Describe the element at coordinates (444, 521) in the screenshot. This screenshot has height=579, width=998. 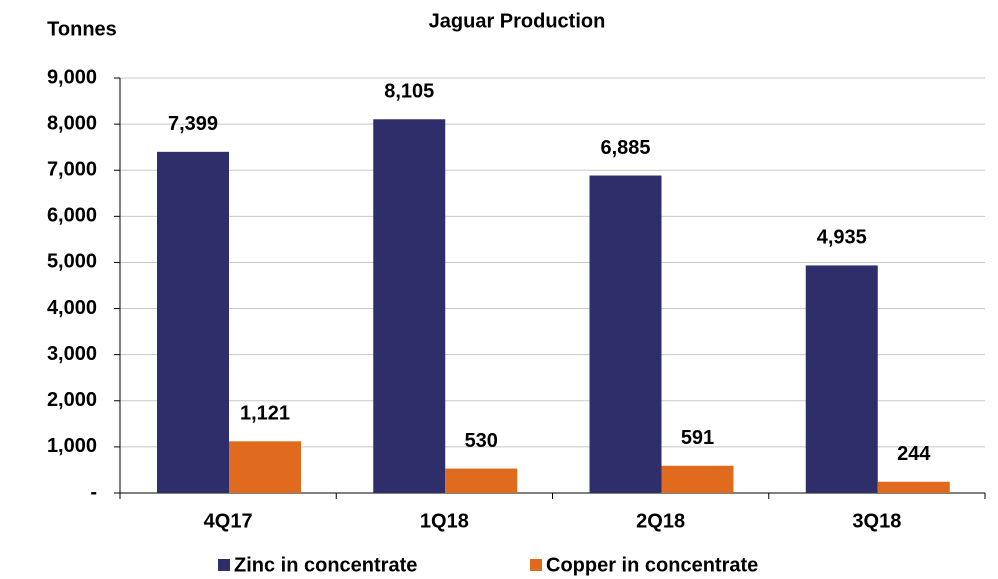
I see `x-tick-label: 1Q18` at that location.